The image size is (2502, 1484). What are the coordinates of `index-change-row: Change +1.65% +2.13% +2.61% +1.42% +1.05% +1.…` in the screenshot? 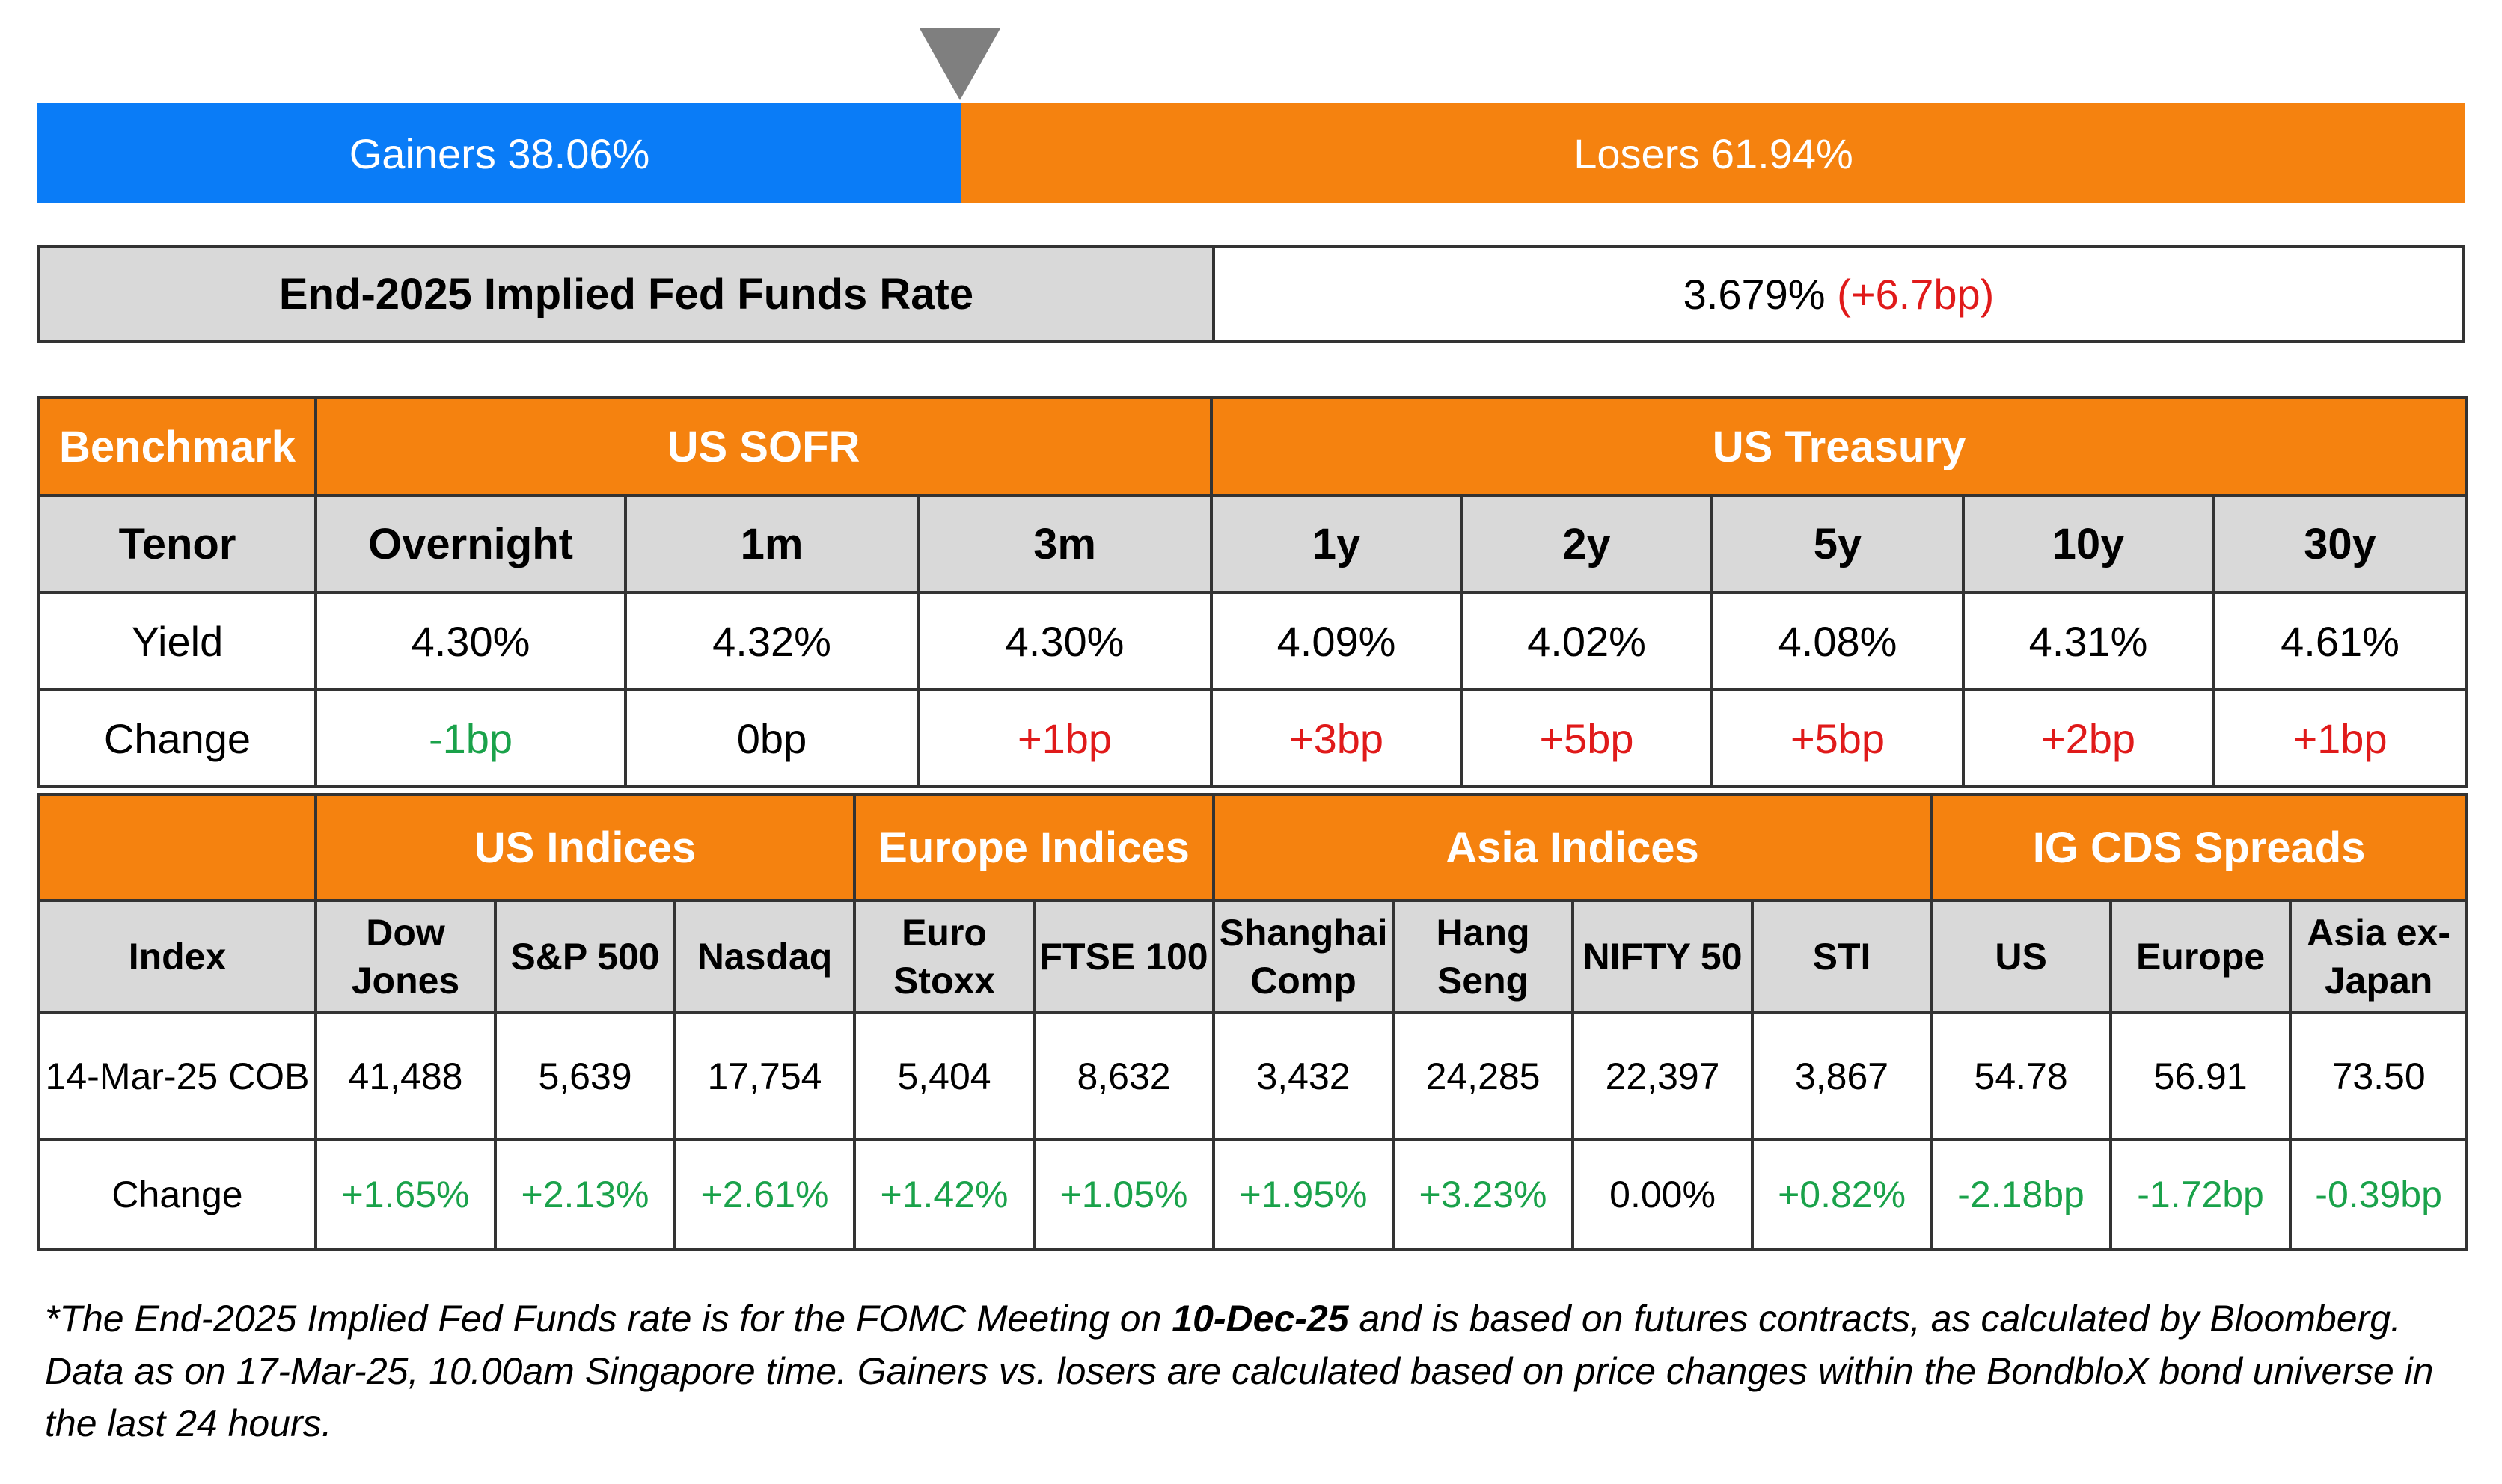 It's located at (1253, 1194).